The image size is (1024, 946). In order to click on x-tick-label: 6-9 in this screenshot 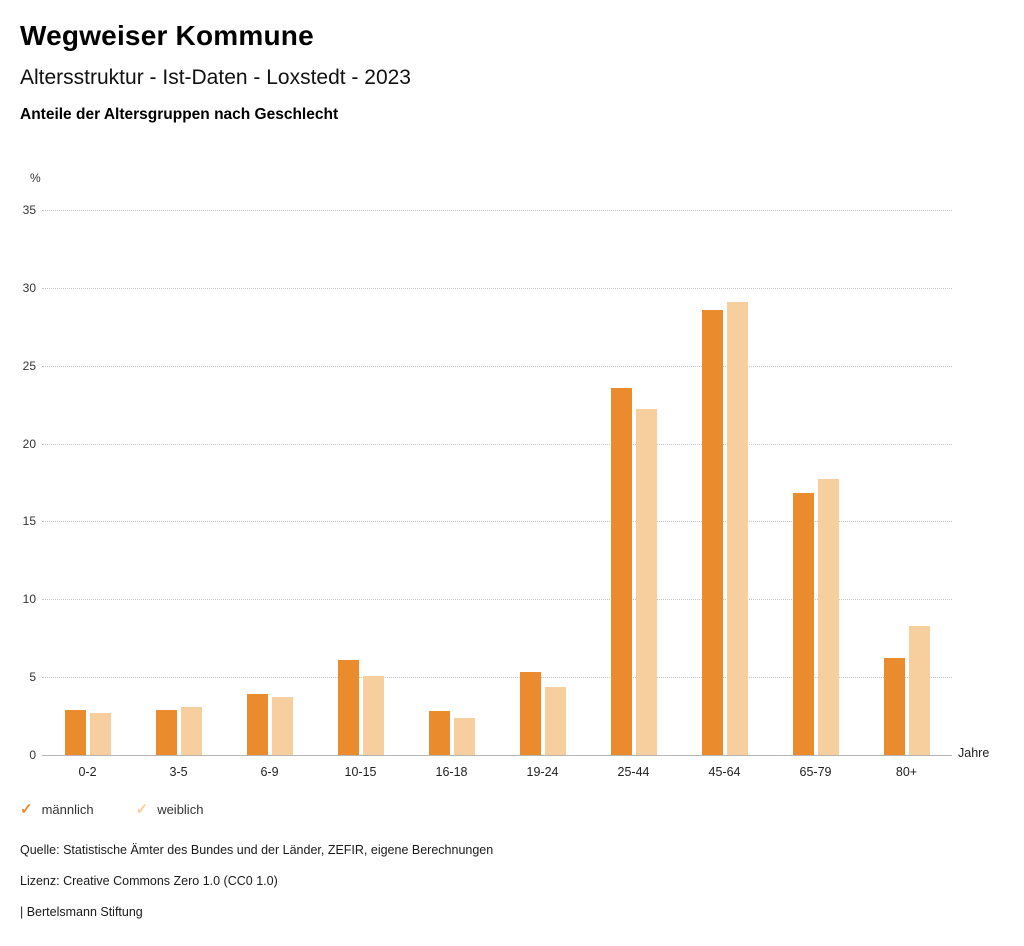, I will do `click(269, 772)`.